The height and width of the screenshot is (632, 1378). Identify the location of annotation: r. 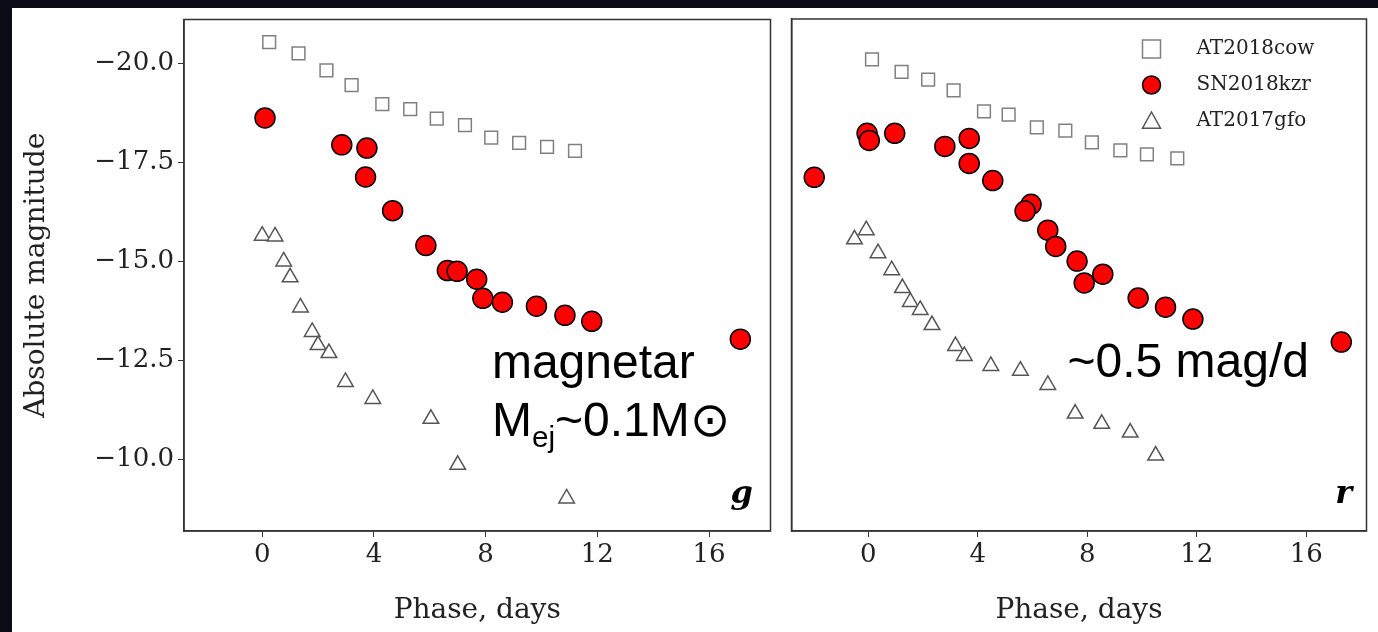
(1345, 491).